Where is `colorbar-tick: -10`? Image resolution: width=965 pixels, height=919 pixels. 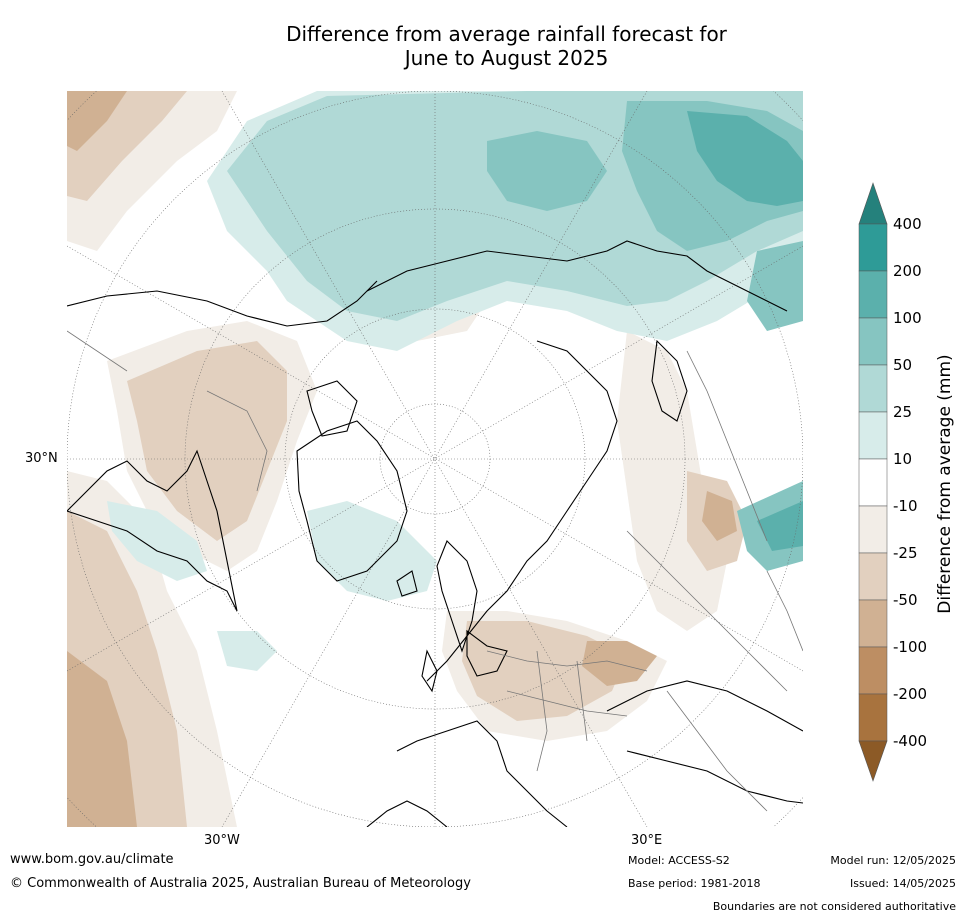
colorbar-tick: -10 is located at coordinates (905, 506).